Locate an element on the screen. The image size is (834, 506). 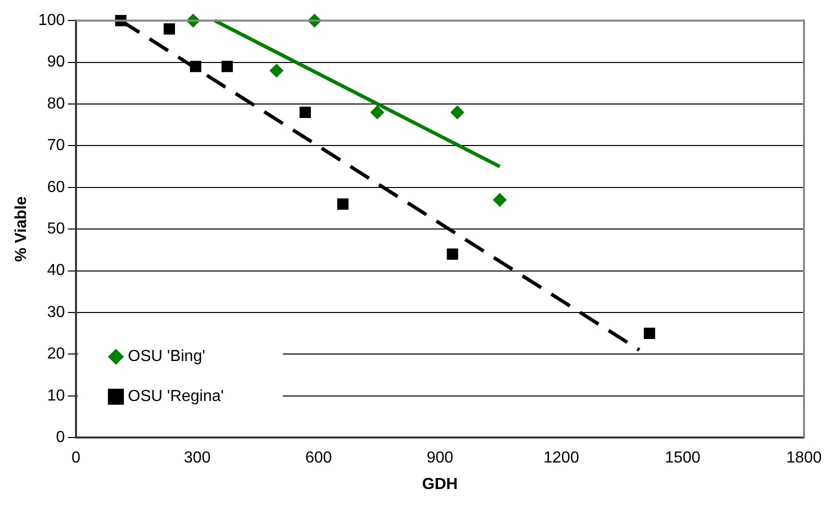
x-tick-label: 0 is located at coordinates (75, 458).